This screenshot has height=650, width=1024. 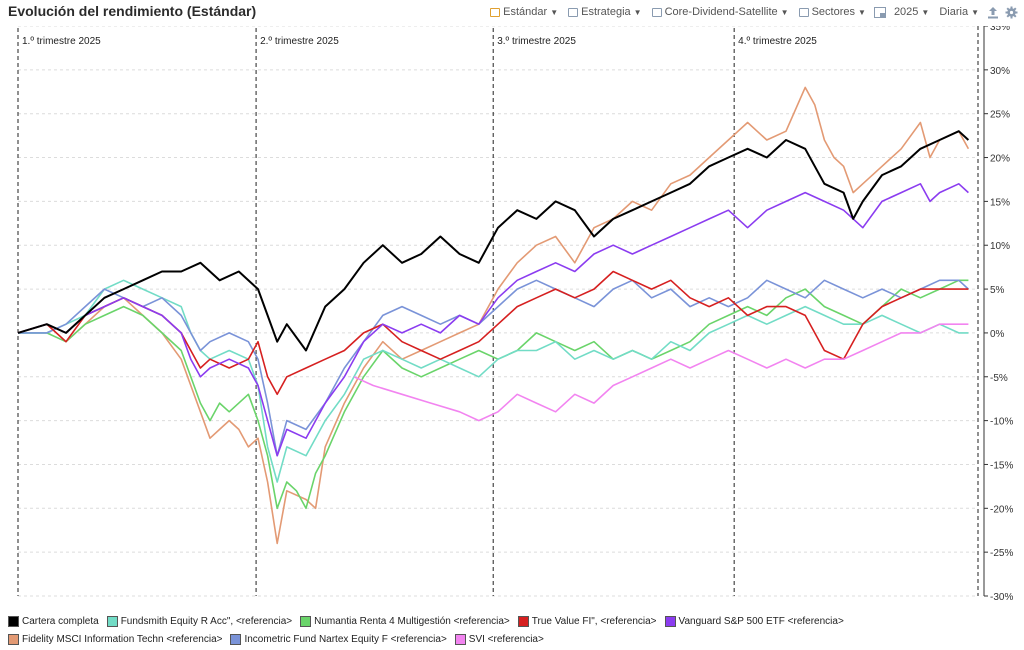 I want to click on legend-label: Vanguard S&P 500 ETF <referencia>, so click(x=761, y=621).